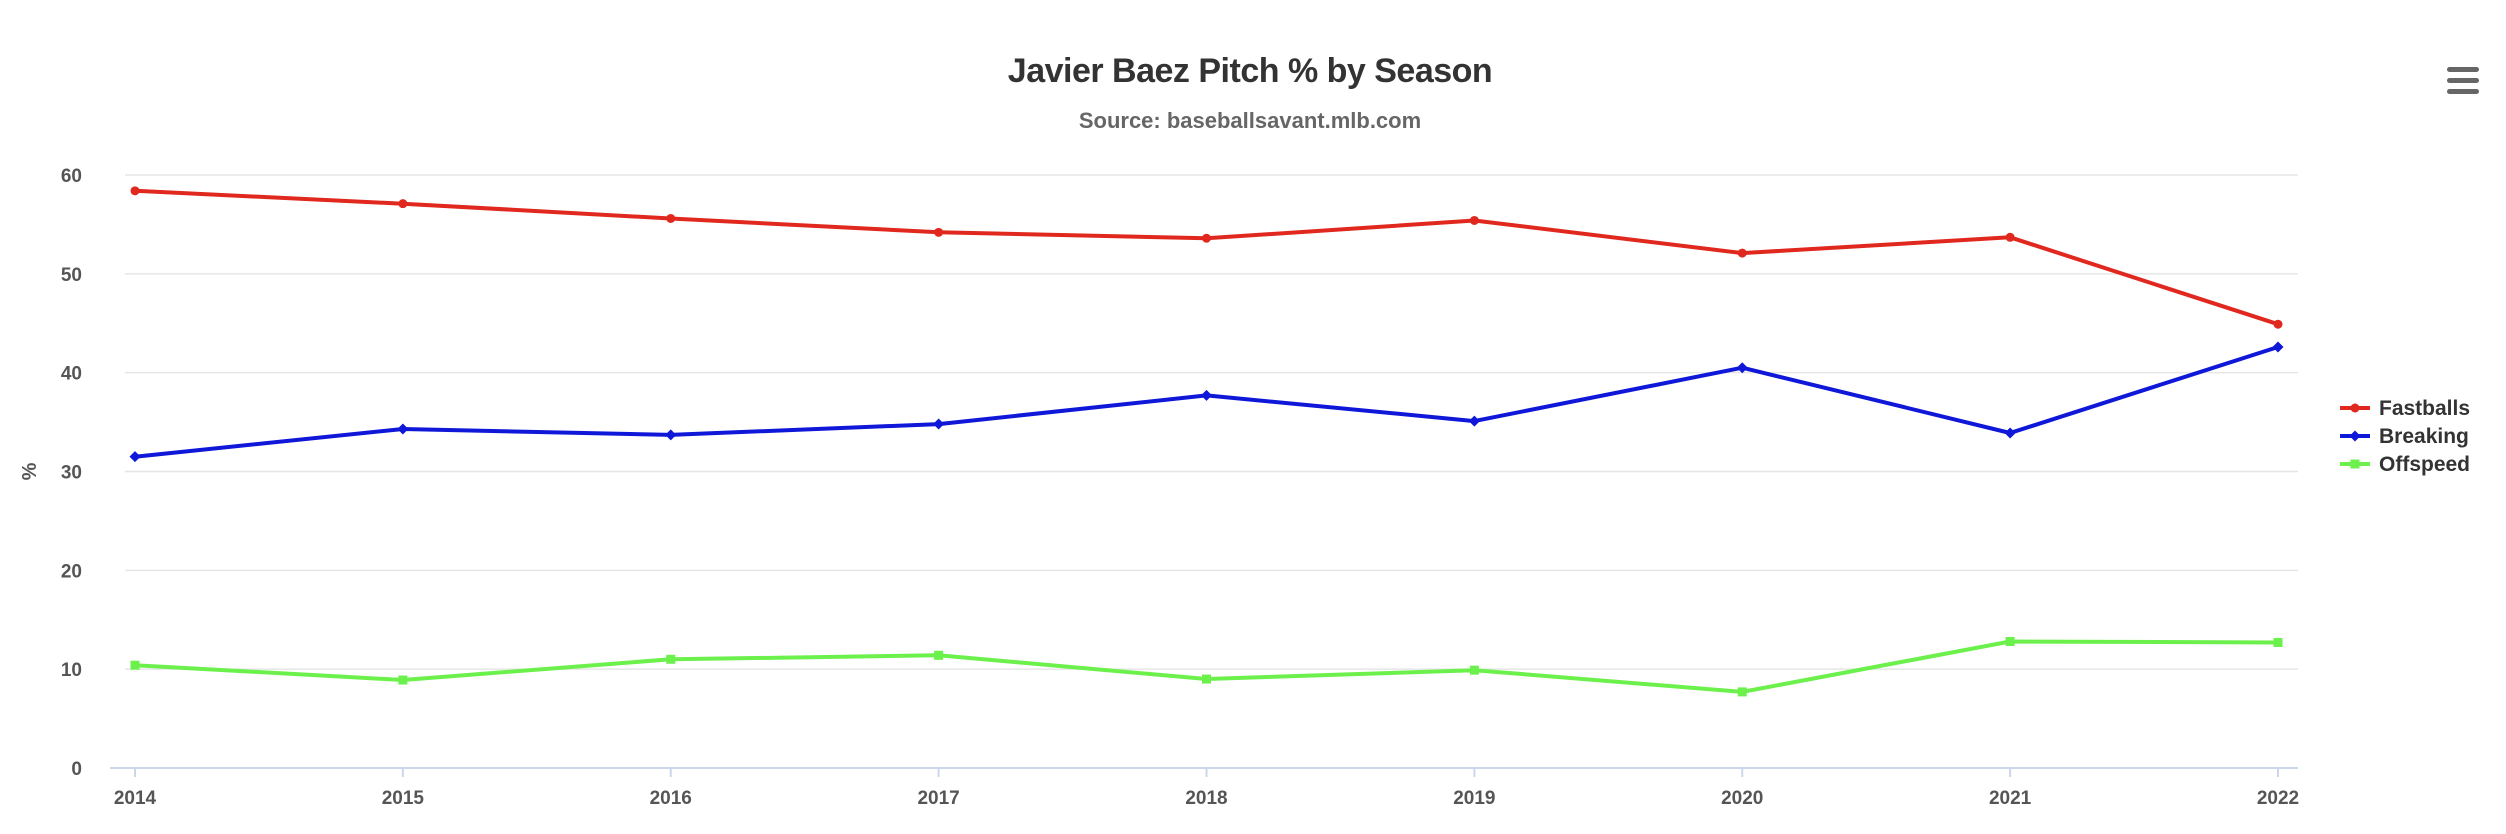 The height and width of the screenshot is (834, 2506). What do you see at coordinates (938, 798) in the screenshot?
I see `x-tick-label: 2017` at bounding box center [938, 798].